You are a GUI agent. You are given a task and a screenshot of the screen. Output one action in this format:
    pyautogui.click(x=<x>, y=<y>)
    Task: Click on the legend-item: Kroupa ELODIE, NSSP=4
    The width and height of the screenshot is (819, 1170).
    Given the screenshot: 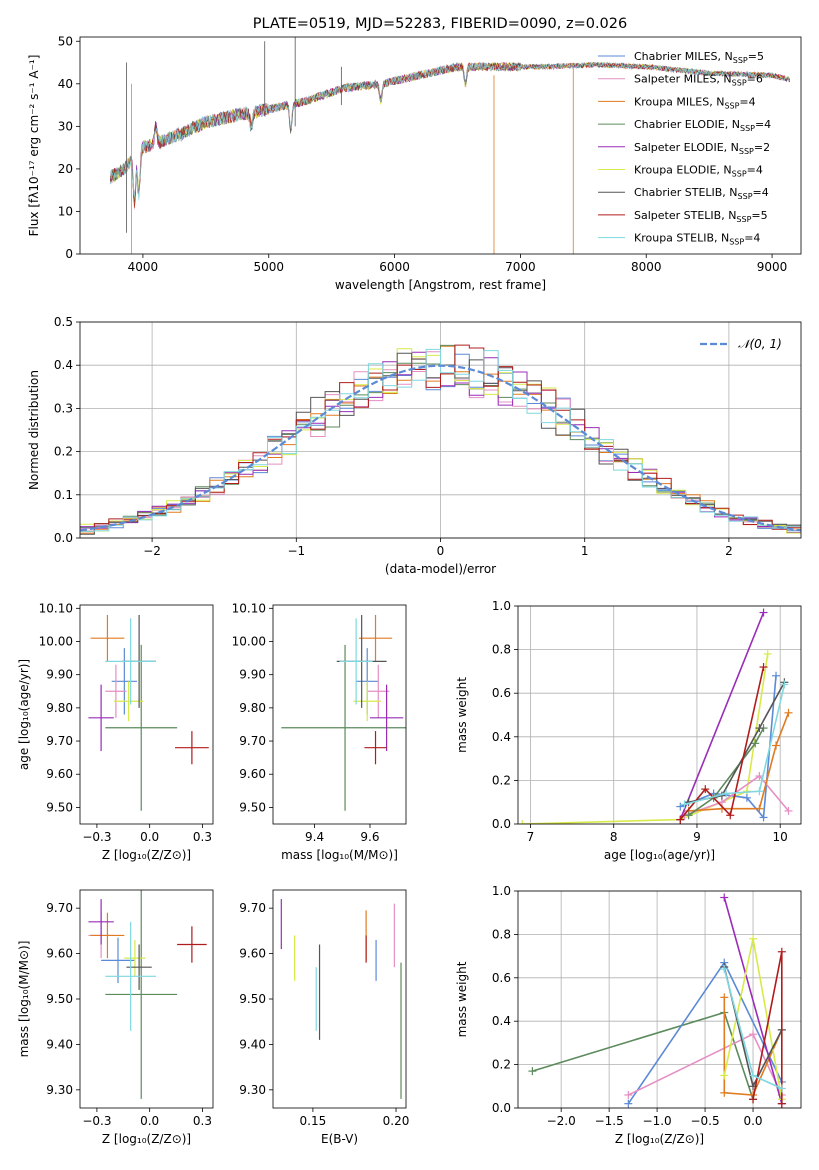 What is the action you would take?
    pyautogui.click(x=680, y=171)
    